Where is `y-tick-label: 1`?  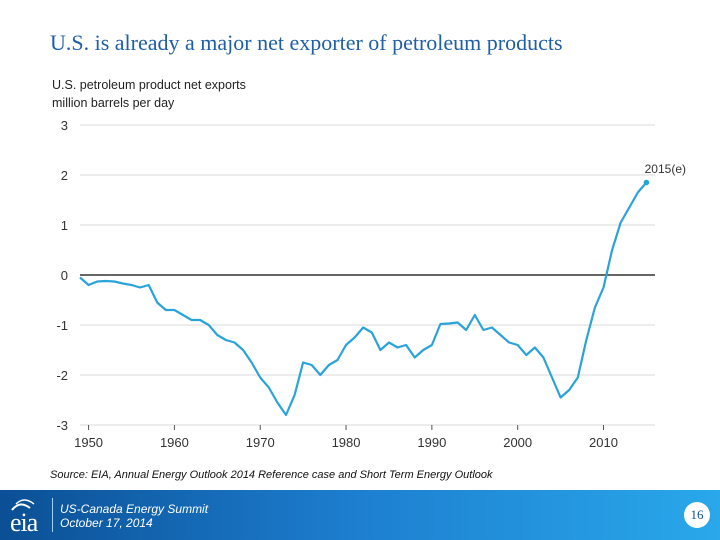 y-tick-label: 1 is located at coordinates (64, 225).